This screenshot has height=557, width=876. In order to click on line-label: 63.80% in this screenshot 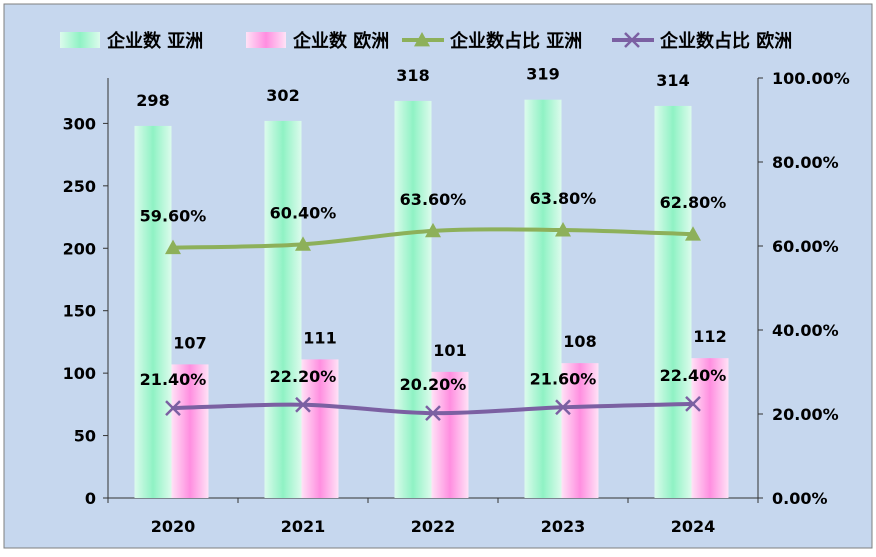, I will do `click(563, 198)`.